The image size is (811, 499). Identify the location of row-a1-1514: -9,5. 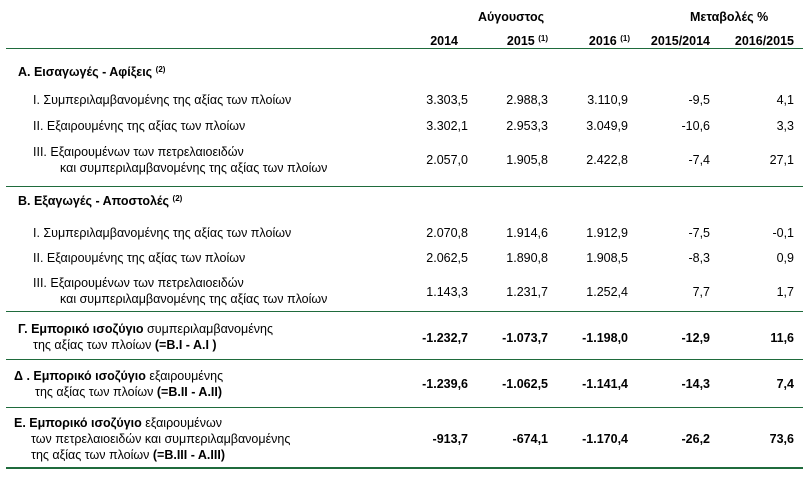
(699, 100).